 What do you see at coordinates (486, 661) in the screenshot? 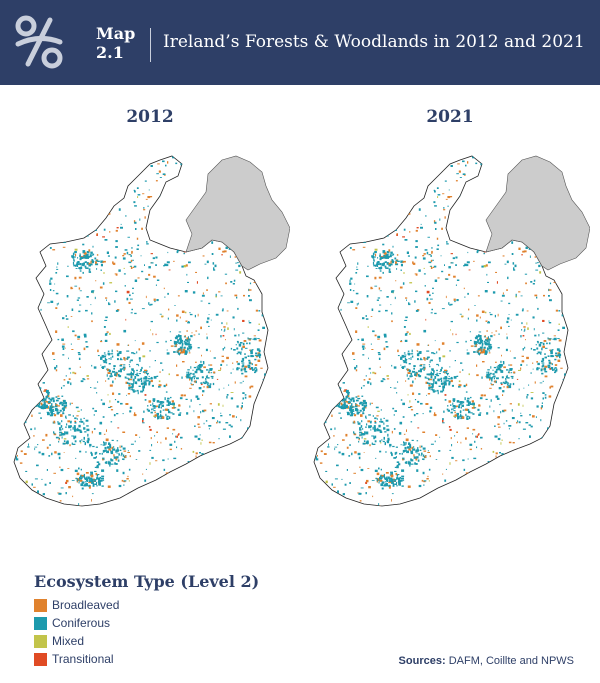
I see `sources-note: Sources: DAFM, Coillte and NPWS` at bounding box center [486, 661].